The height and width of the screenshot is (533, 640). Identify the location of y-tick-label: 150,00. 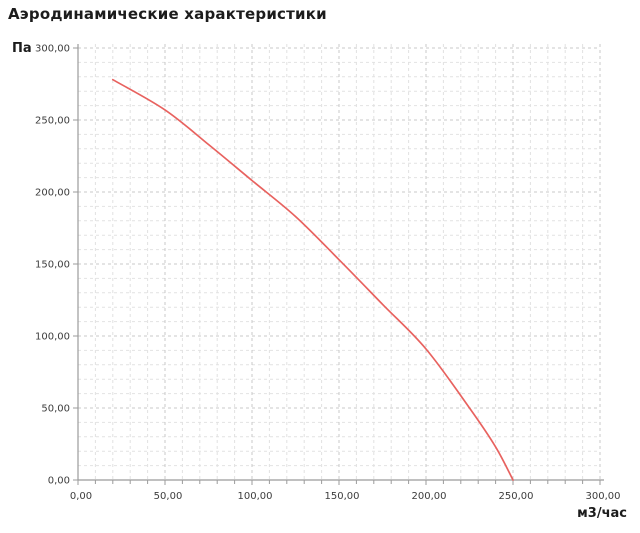
(52, 265).